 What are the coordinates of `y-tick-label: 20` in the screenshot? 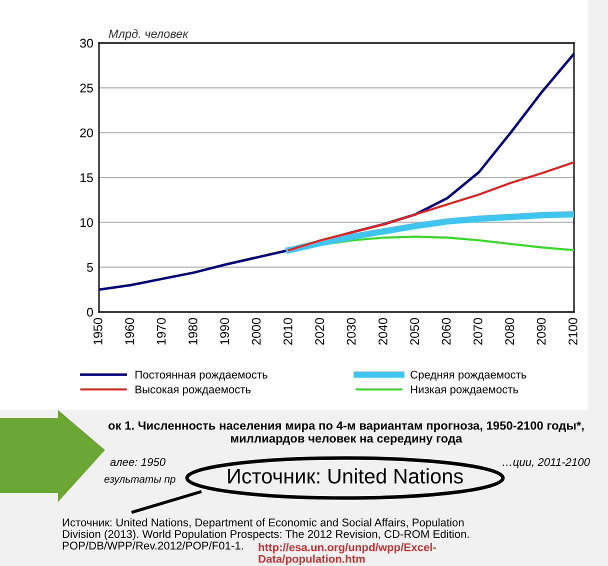 It's located at (86, 133).